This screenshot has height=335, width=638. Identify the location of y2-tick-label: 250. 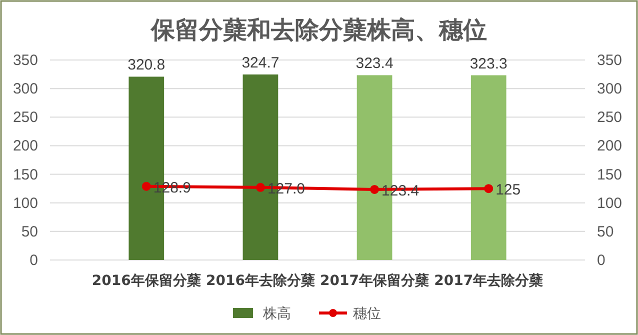
(609, 117).